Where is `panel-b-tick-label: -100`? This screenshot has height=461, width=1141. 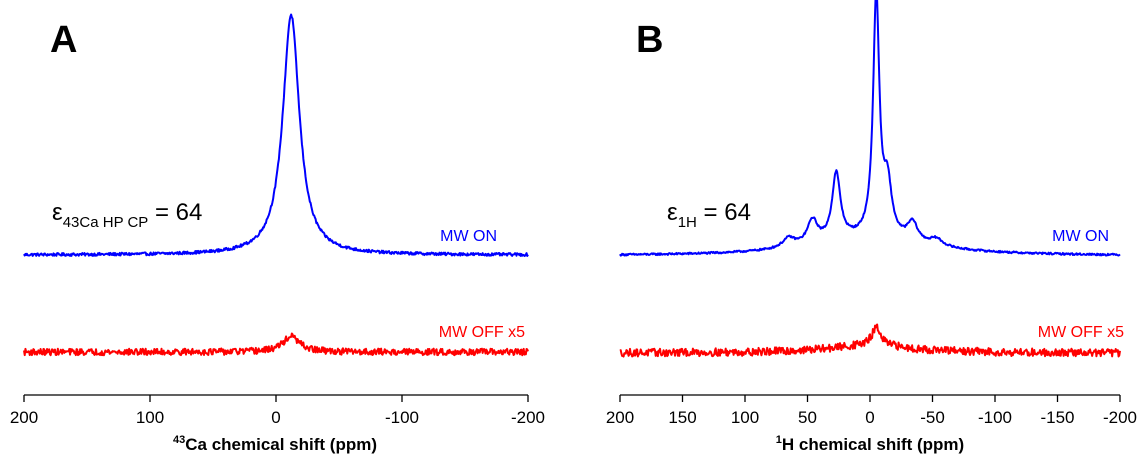
panel-b-tick-label: -100 is located at coordinates (995, 417).